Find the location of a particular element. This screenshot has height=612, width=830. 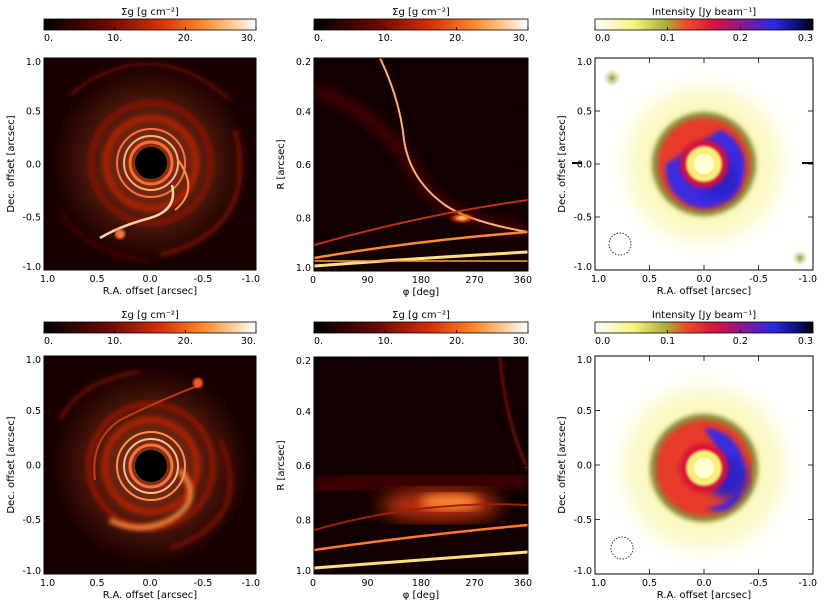

panel-4-xtick-label: -1.0 is located at coordinates (250, 583).